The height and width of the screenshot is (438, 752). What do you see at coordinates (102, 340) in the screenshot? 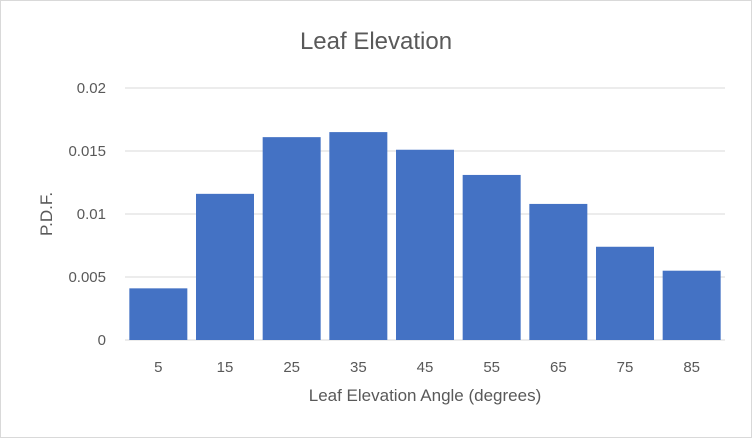
I see `y-tick-label: 0` at bounding box center [102, 340].